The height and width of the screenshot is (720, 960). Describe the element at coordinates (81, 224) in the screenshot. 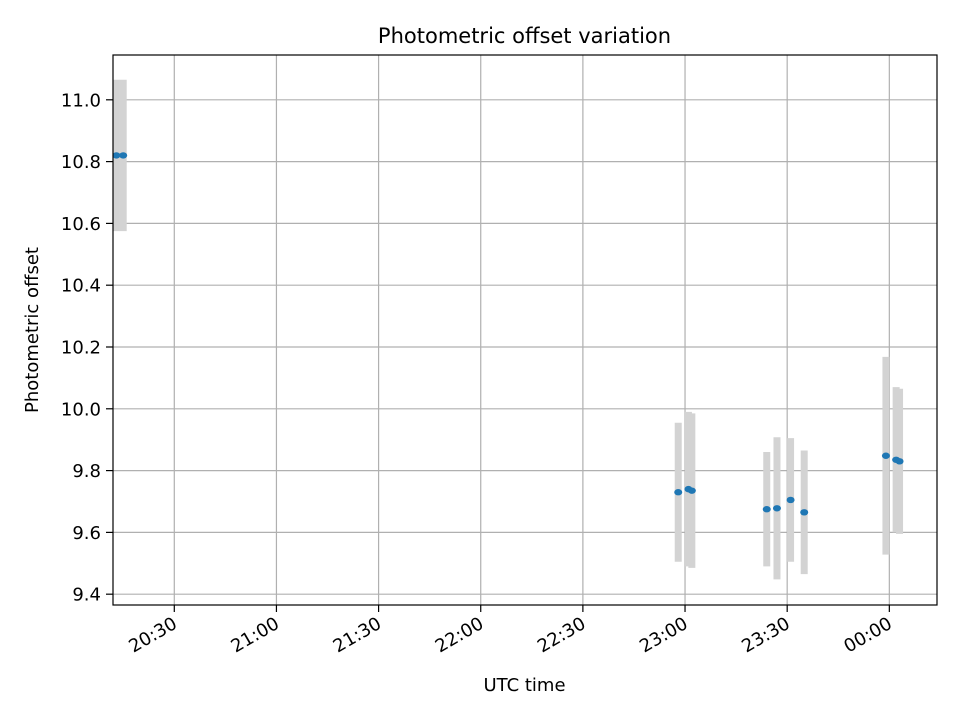

I see `y-tick-label: 10.6` at that location.